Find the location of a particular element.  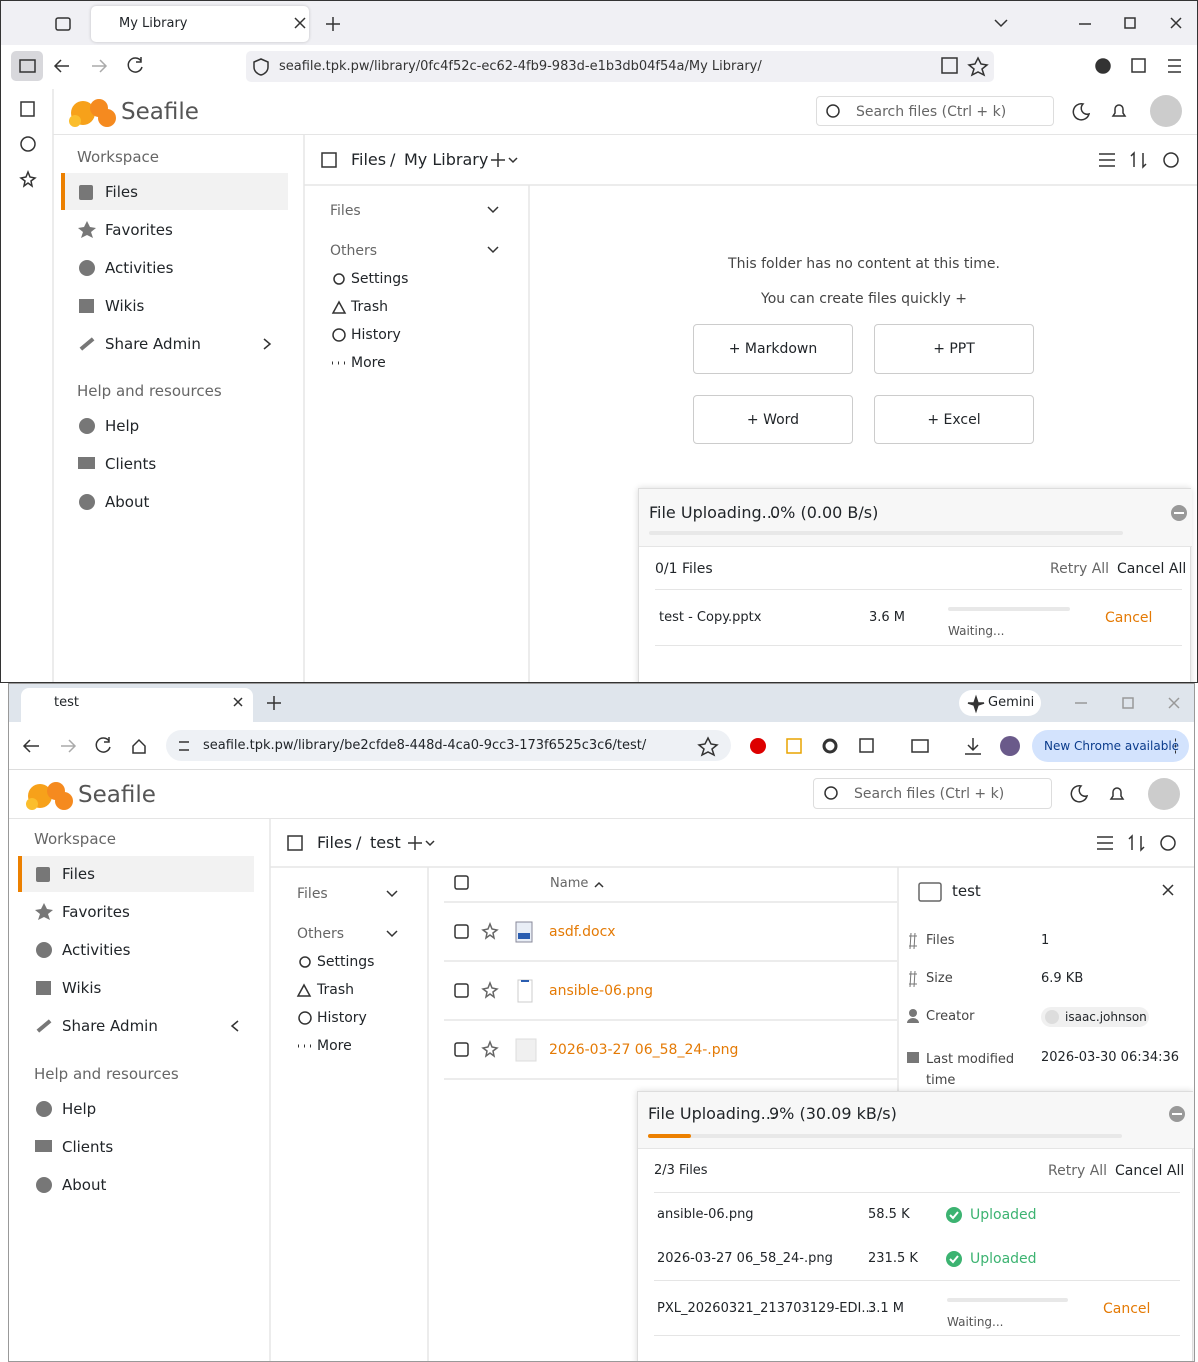

create-button: + Word is located at coordinates (773, 419).